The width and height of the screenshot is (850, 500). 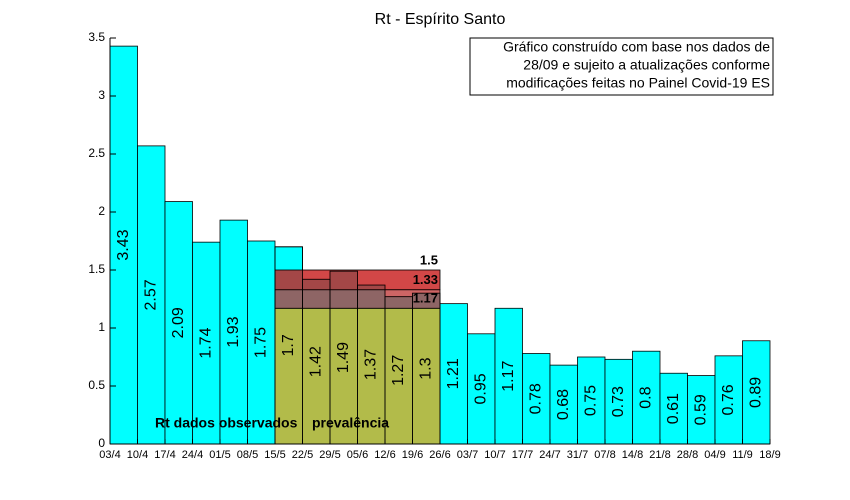 What do you see at coordinates (96, 385) in the screenshot?
I see `y-tick-label: 0.5` at bounding box center [96, 385].